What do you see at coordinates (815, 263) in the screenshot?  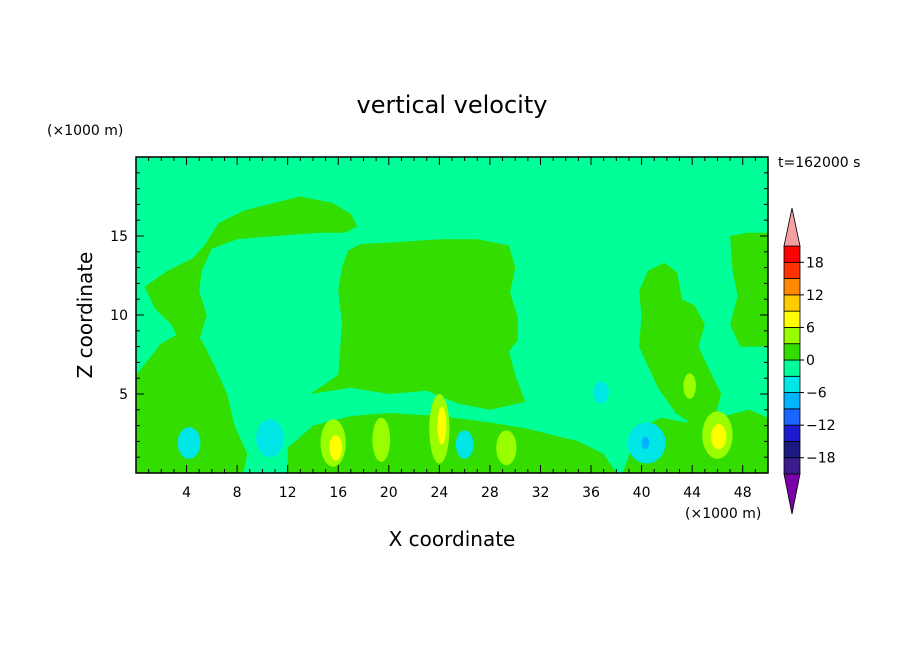 I see `colorbar-tick-label: 18` at bounding box center [815, 263].